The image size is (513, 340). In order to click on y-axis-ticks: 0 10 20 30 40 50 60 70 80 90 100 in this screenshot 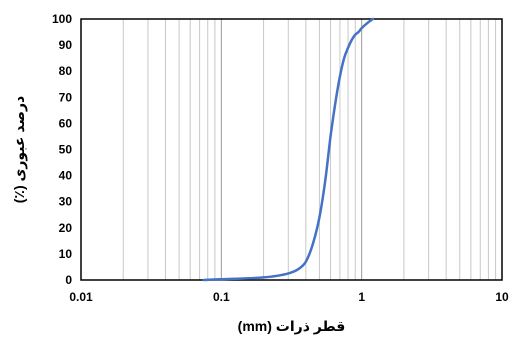, I will do `click(62, 149)`.